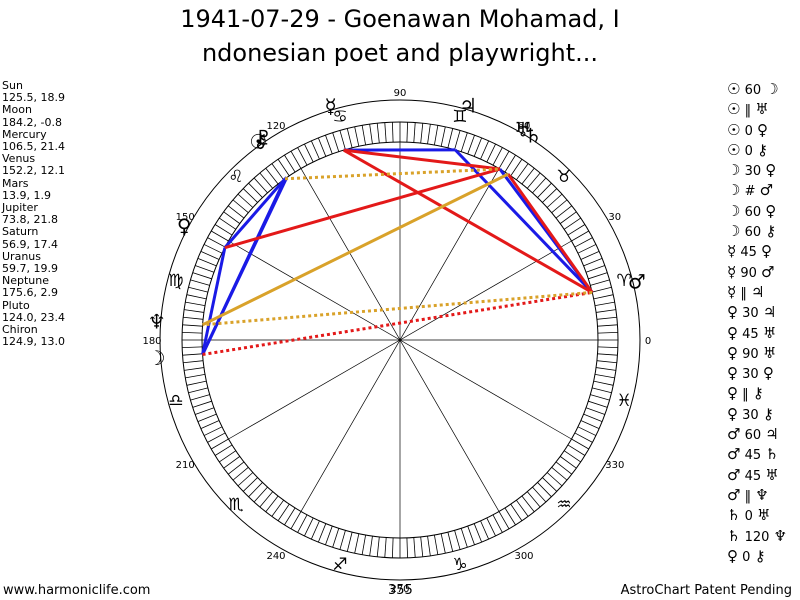  I want to click on degree-tick-label: 60, so click(524, 126).